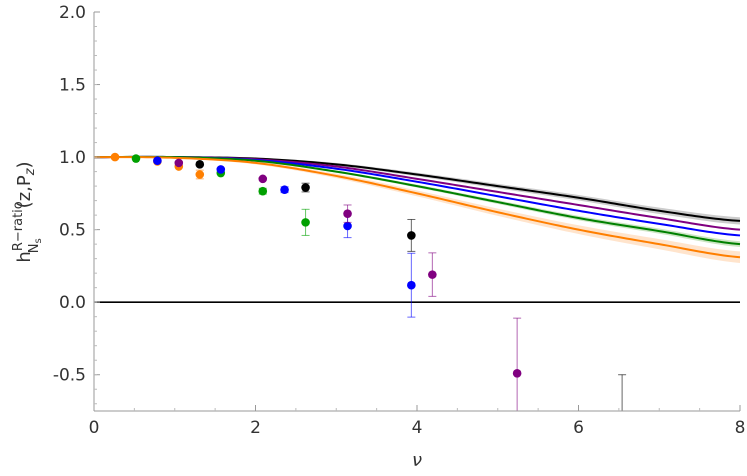 This screenshot has width=747, height=476. What do you see at coordinates (72, 231) in the screenshot?
I see `y-tick-label: 0.5` at bounding box center [72, 231].